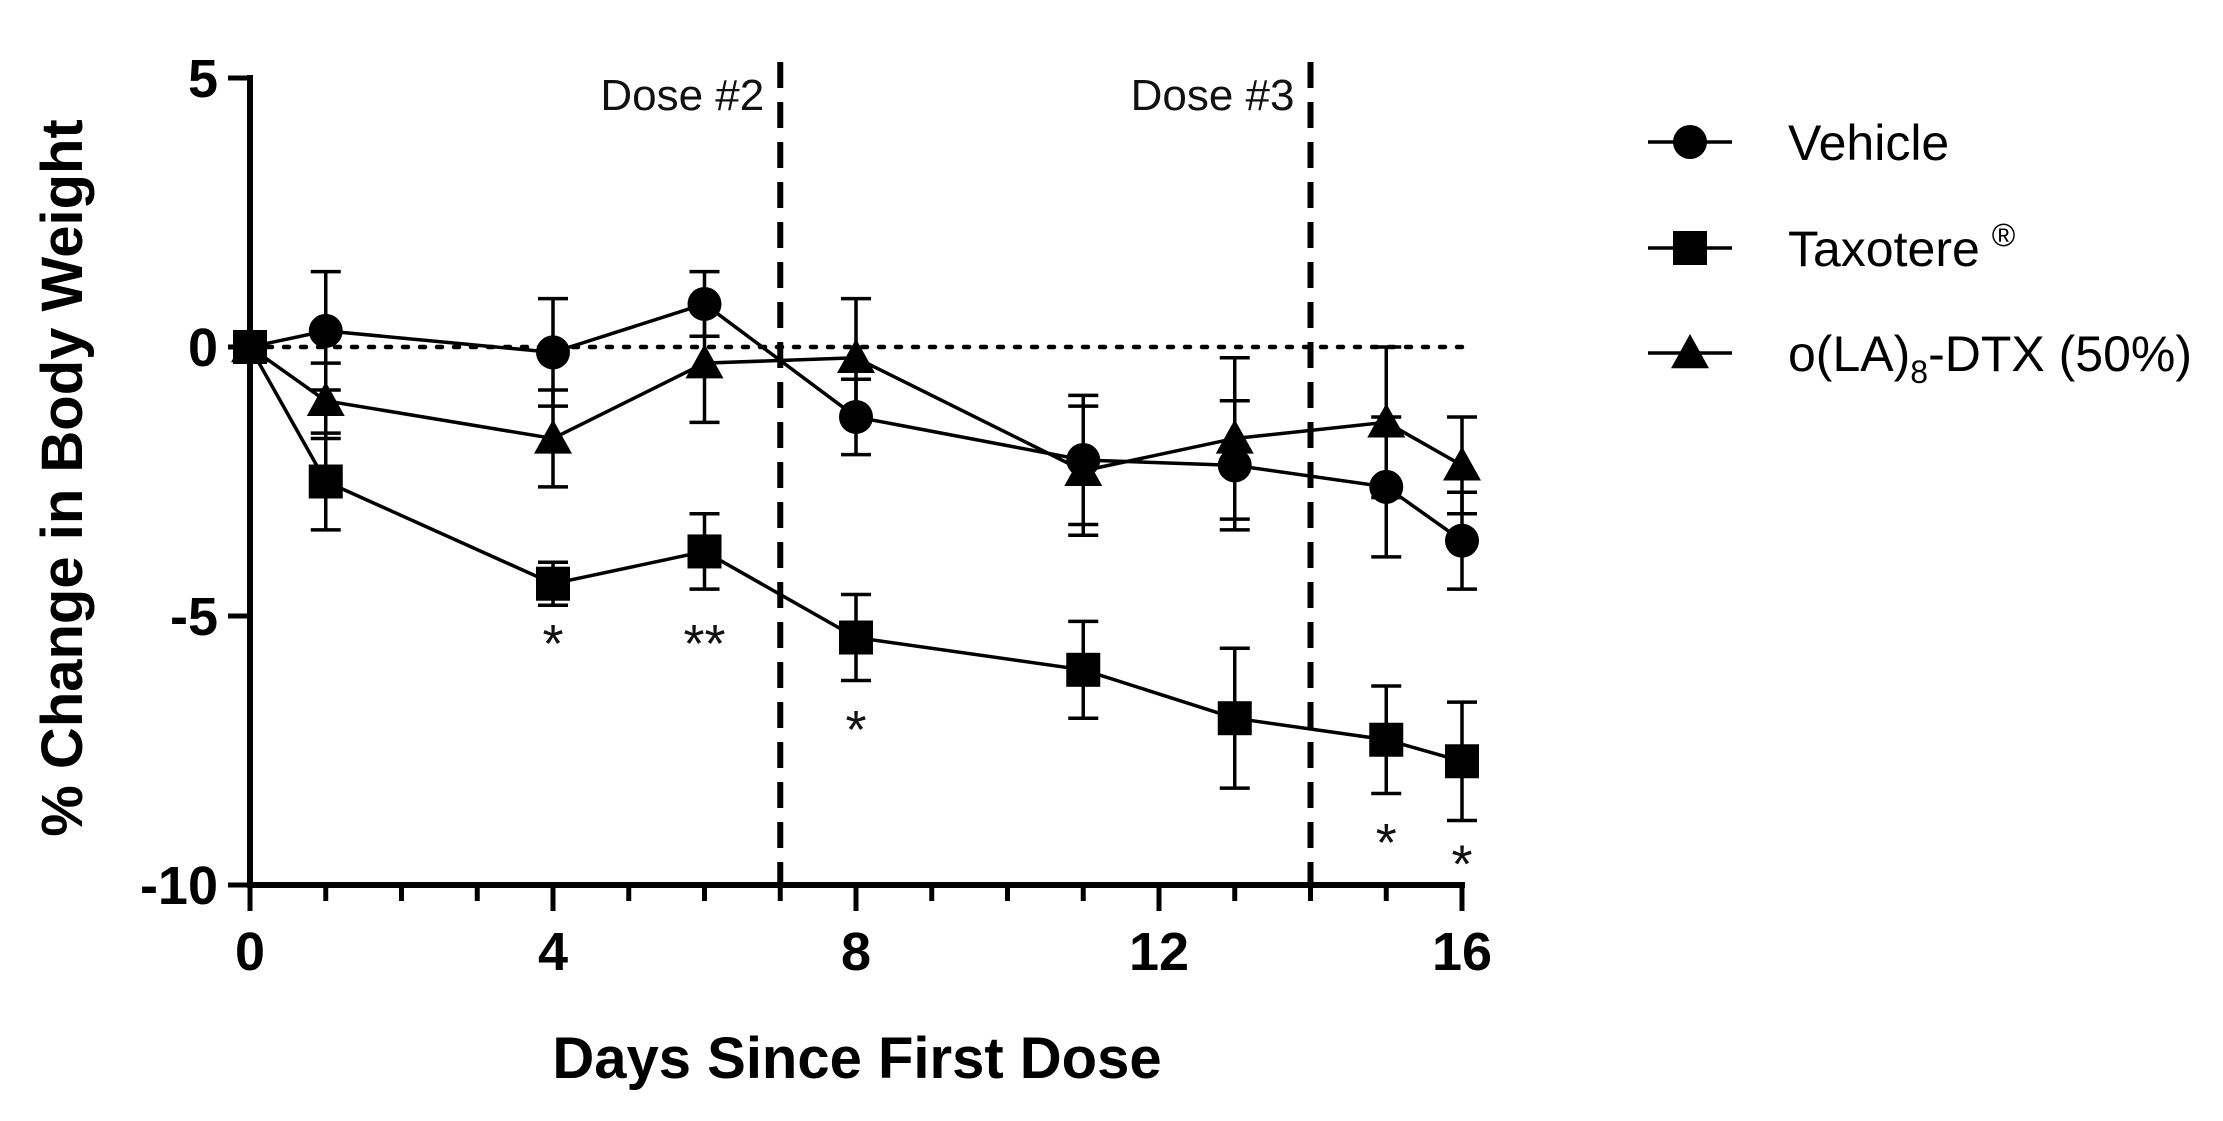 The height and width of the screenshot is (1121, 2223). Describe the element at coordinates (1007, 754) in the screenshot. I see `annotations: * **** *` at that location.